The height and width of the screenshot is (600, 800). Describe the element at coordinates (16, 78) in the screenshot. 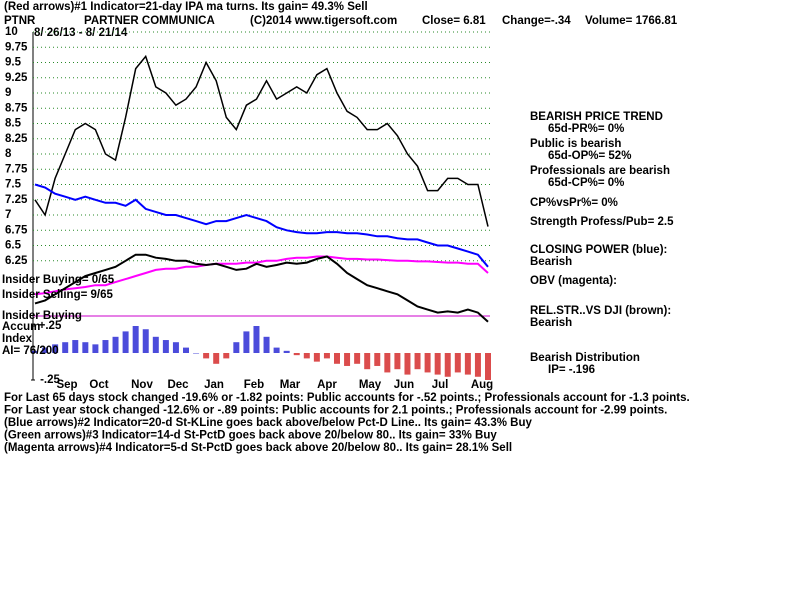

I see `y-tick-label: 9.25` at that location.